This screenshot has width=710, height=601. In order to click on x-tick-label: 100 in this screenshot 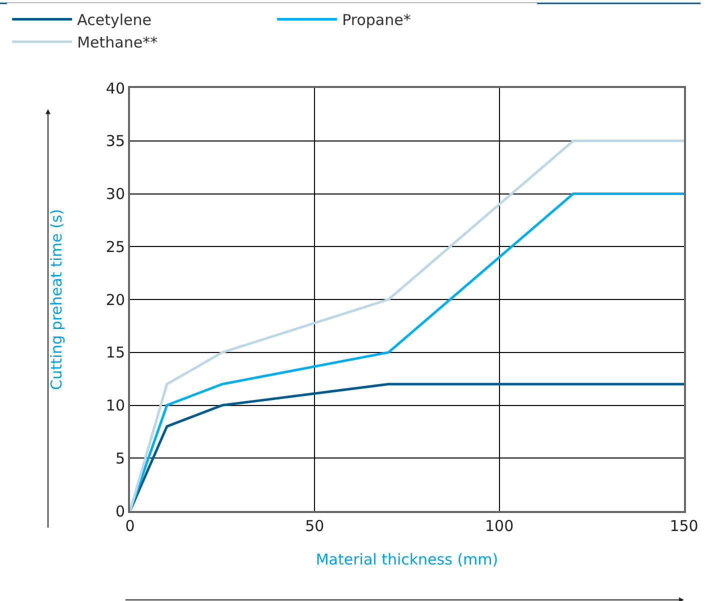, I will do `click(499, 526)`.